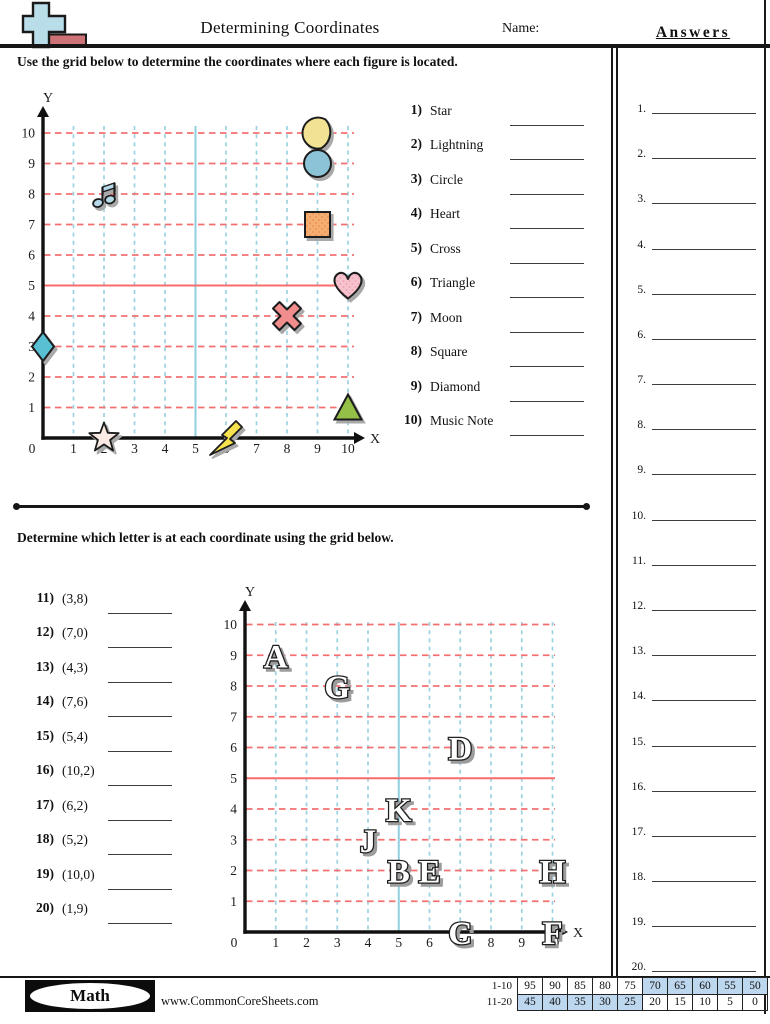  I want to click on score-cell: 25, so click(630, 1002).